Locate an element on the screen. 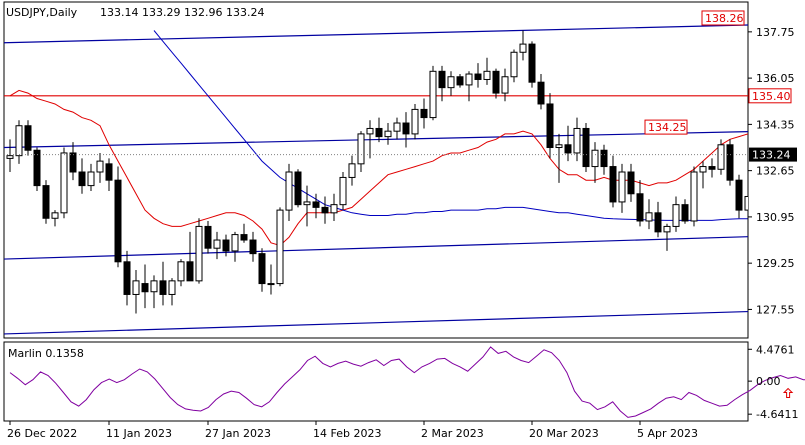  trendline-channel-lower is located at coordinates (376, 248).